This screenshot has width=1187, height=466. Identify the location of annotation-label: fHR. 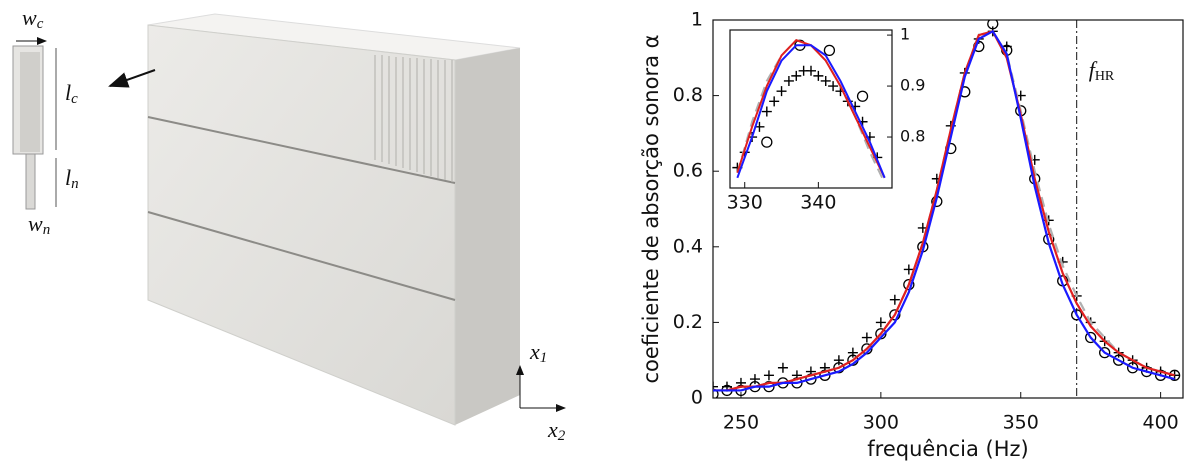
(1102, 70).